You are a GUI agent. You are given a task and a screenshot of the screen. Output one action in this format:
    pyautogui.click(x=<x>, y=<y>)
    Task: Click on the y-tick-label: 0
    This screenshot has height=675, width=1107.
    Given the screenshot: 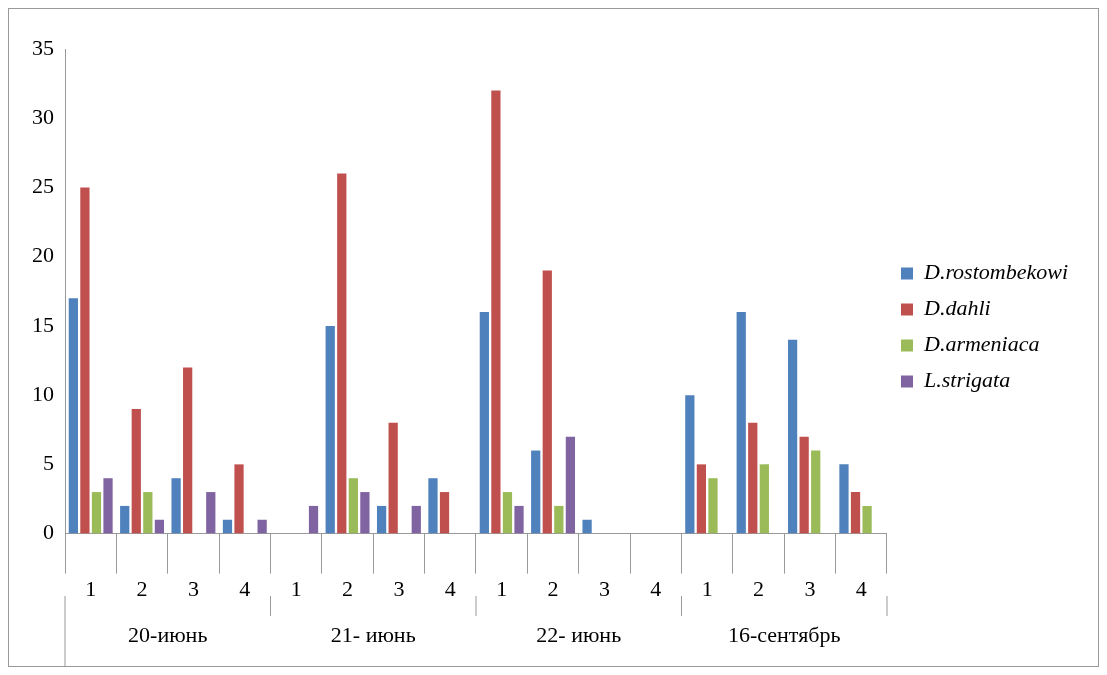 What is the action you would take?
    pyautogui.click(x=48, y=532)
    